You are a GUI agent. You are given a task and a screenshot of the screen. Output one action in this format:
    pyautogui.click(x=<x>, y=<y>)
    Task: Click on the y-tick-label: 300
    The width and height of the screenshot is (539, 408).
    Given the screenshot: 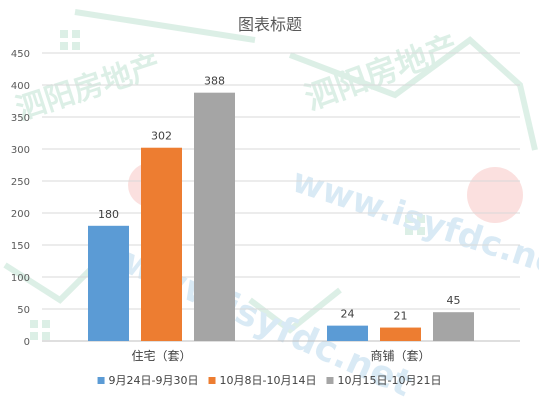 What is the action you would take?
    pyautogui.click(x=20, y=150)
    